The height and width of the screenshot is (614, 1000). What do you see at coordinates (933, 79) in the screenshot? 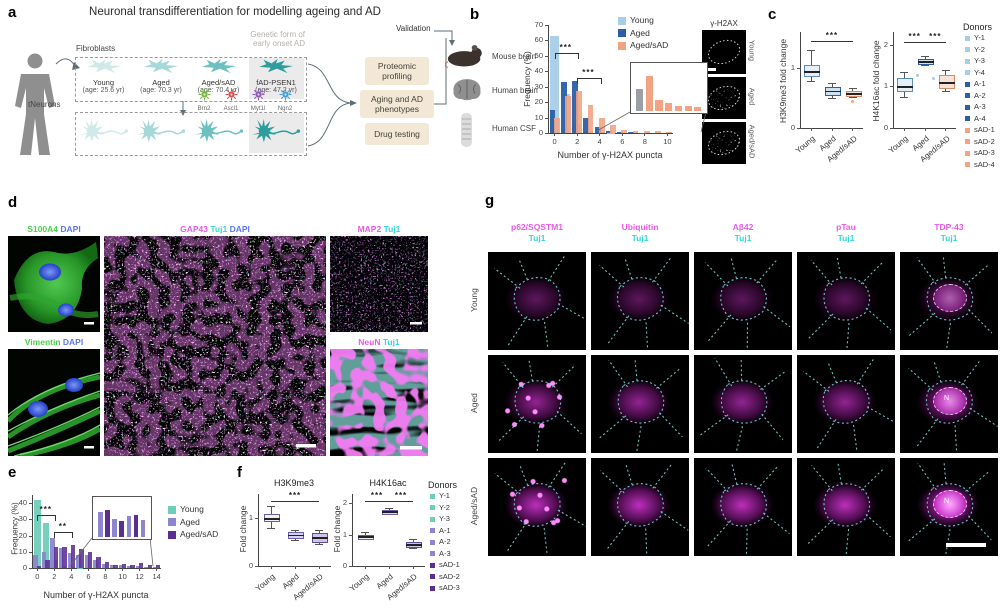
I see `donor-point` at bounding box center [933, 79].